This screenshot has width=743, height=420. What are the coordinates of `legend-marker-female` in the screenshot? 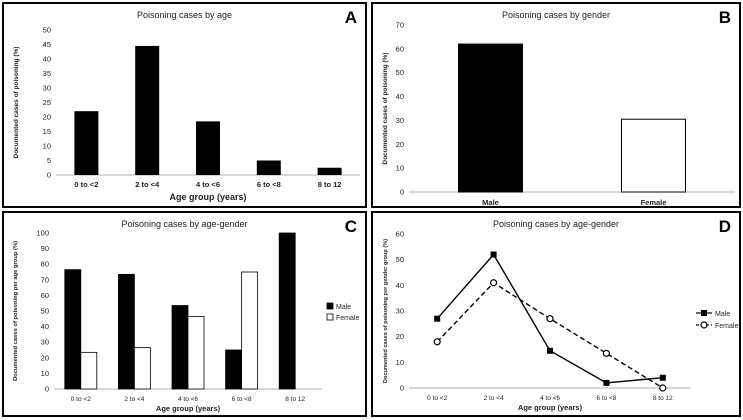 It's located at (704, 325).